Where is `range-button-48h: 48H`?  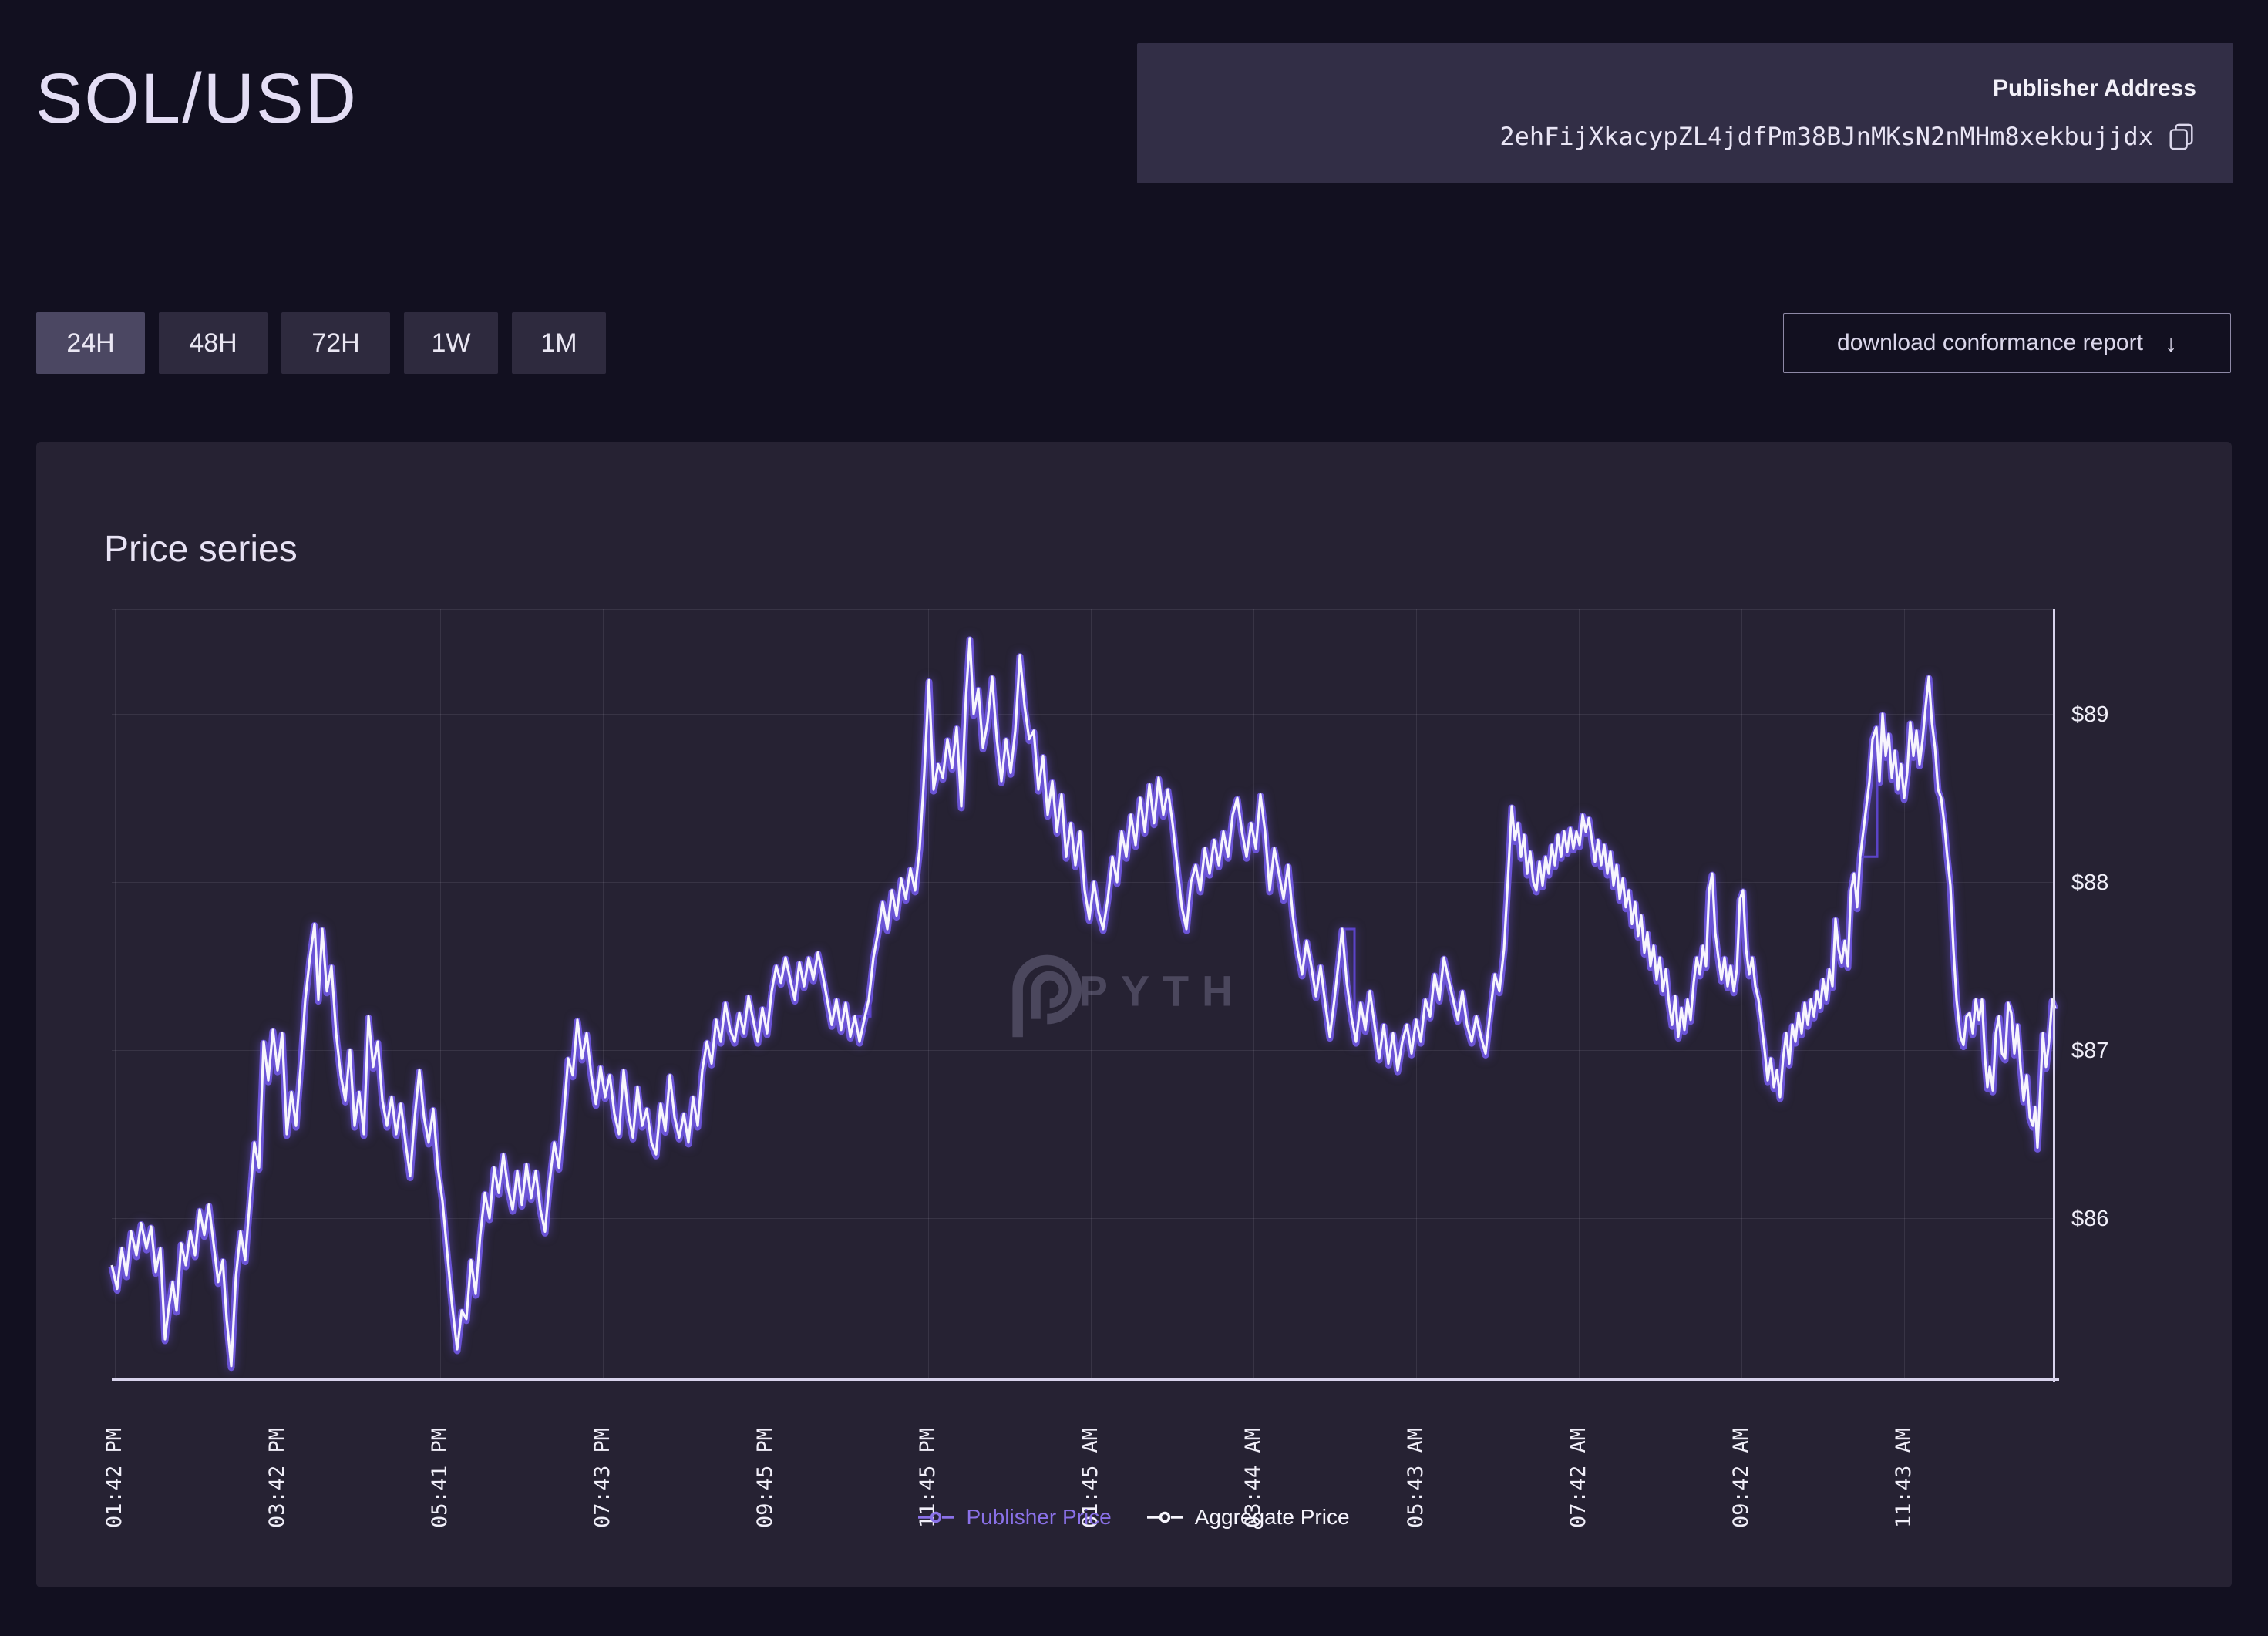
range-button-48h: 48H is located at coordinates (213, 343).